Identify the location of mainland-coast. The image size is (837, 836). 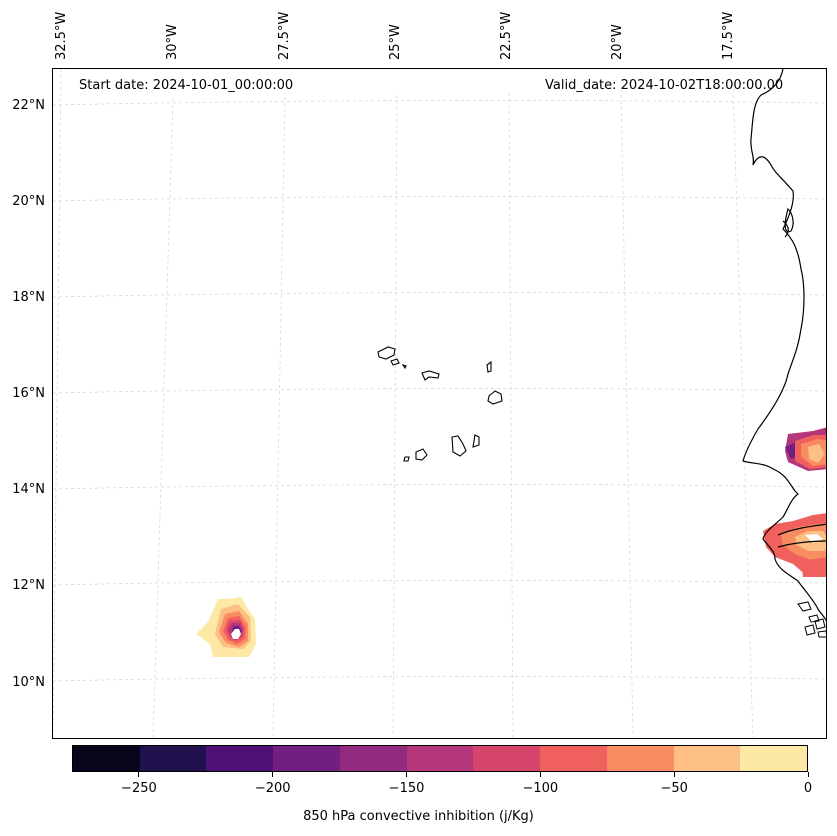
(784, 345).